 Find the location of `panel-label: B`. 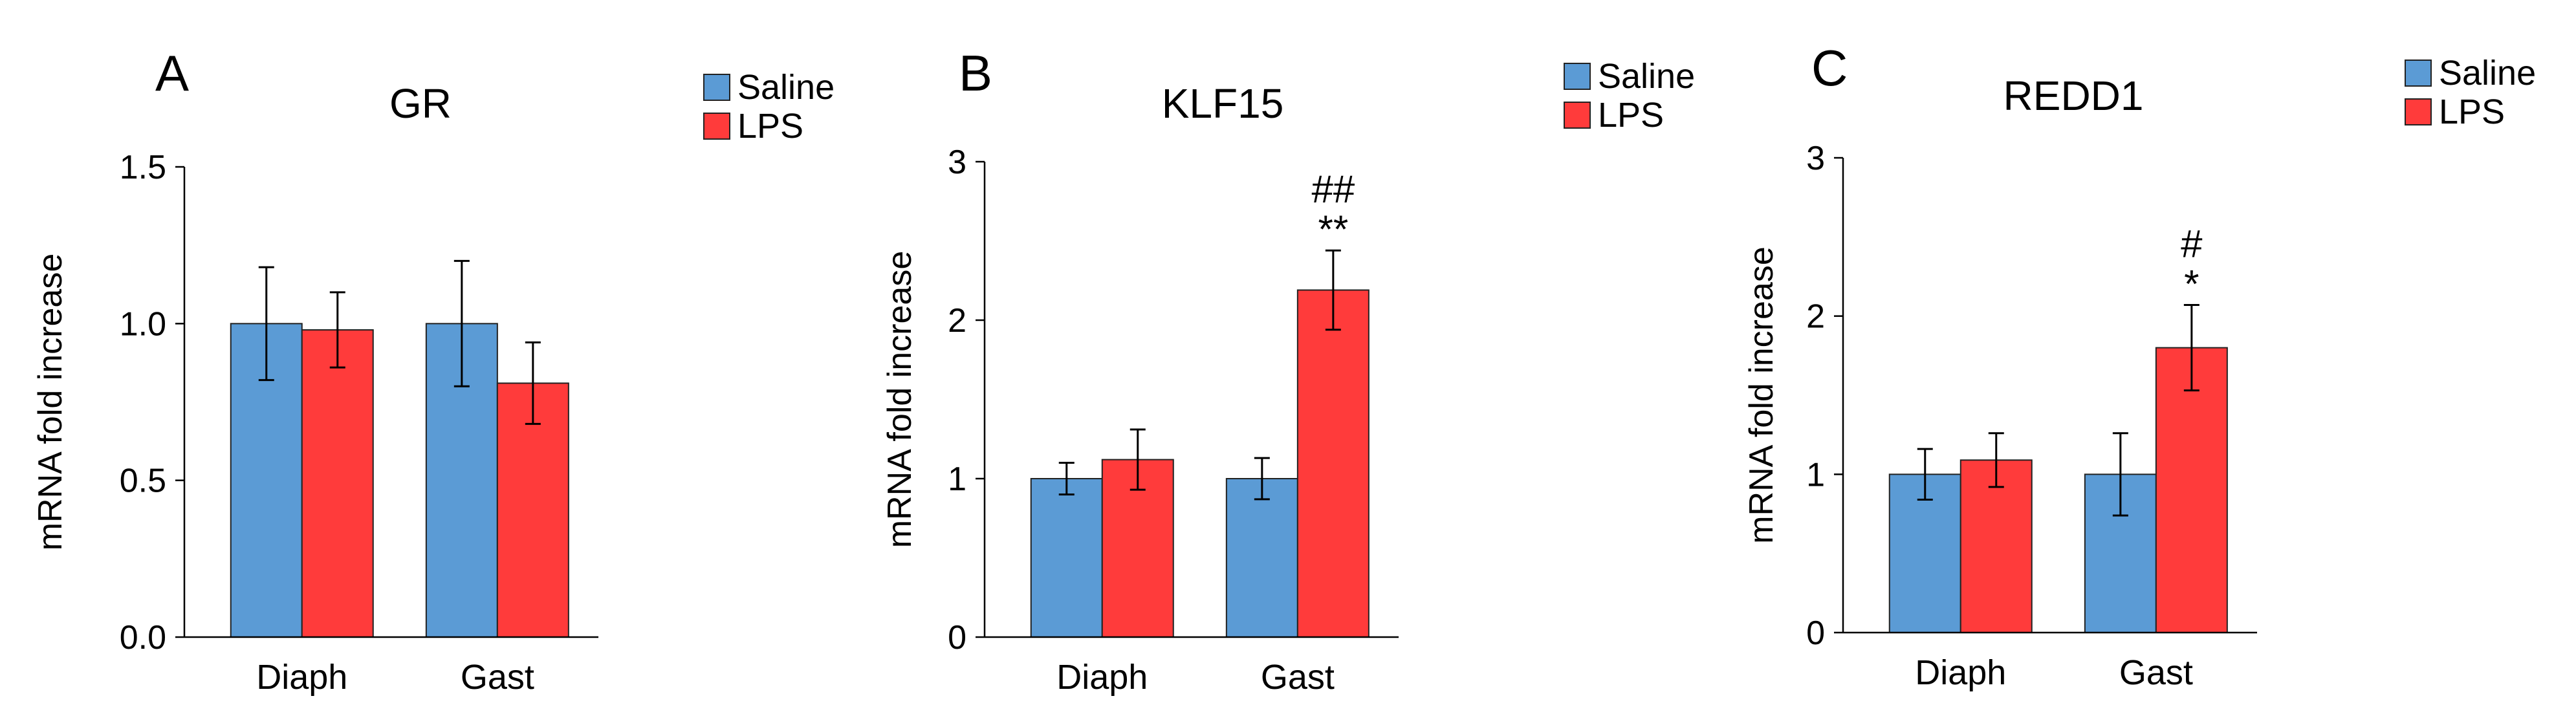

panel-label: B is located at coordinates (976, 73).